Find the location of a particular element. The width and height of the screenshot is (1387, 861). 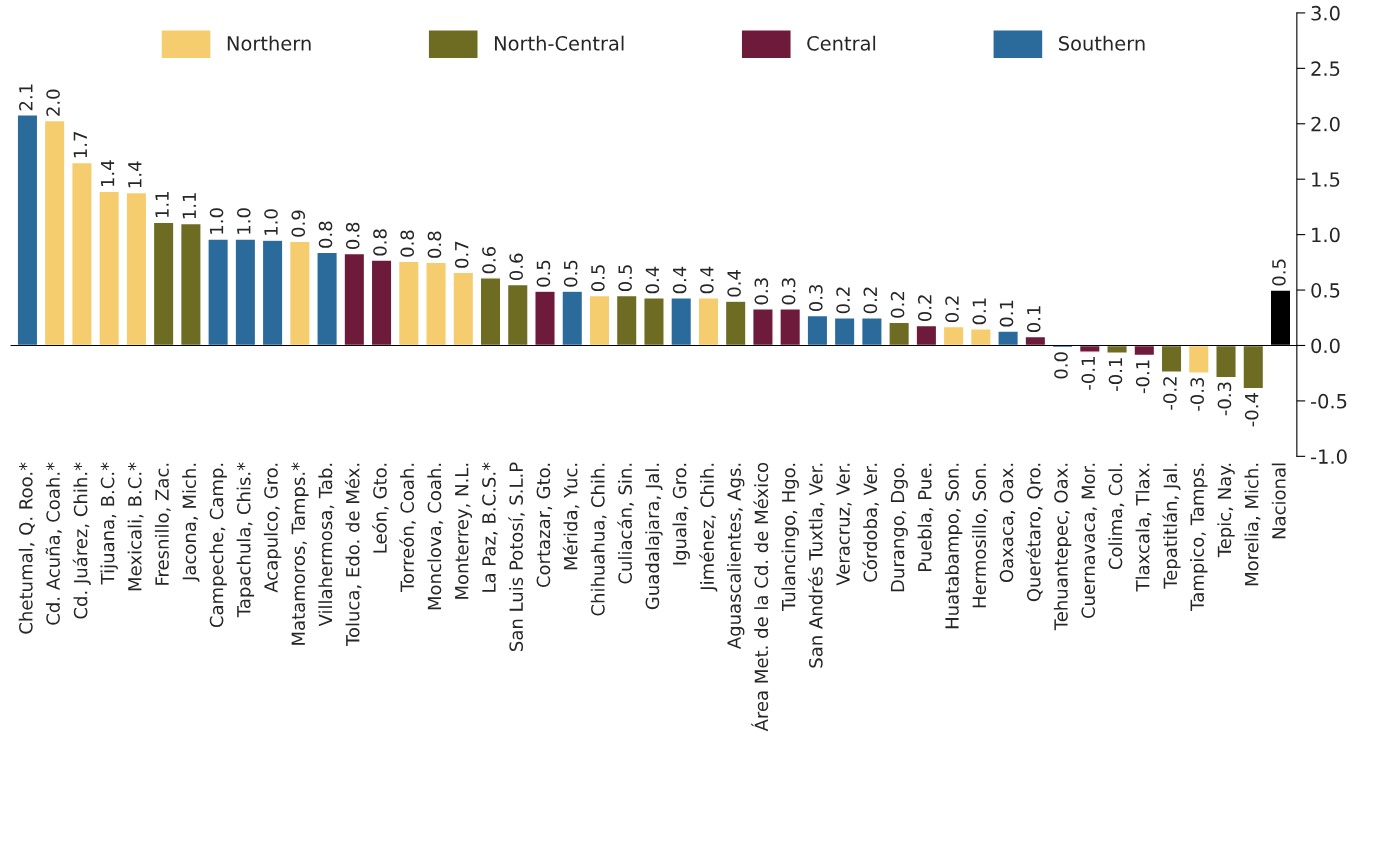

y-tick-label: 0.0 is located at coordinates (1325, 346).